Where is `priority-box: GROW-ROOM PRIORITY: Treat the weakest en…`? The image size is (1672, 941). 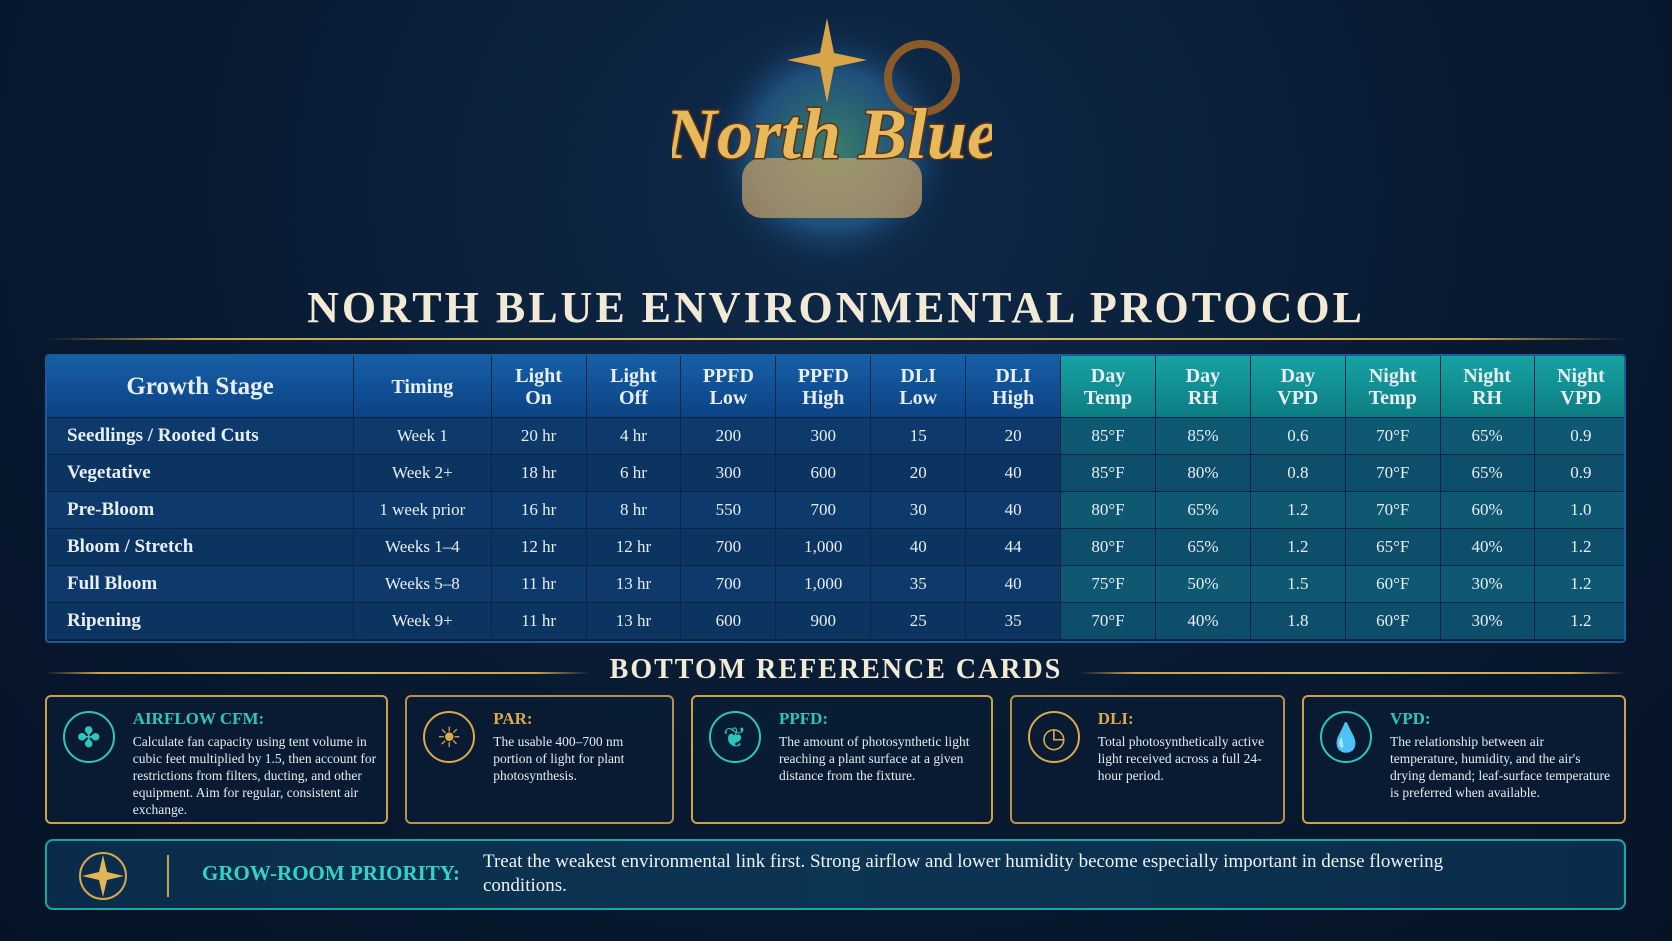
priority-box: GROW-ROOM PRIORITY: Treat the weakest en… is located at coordinates (835, 874).